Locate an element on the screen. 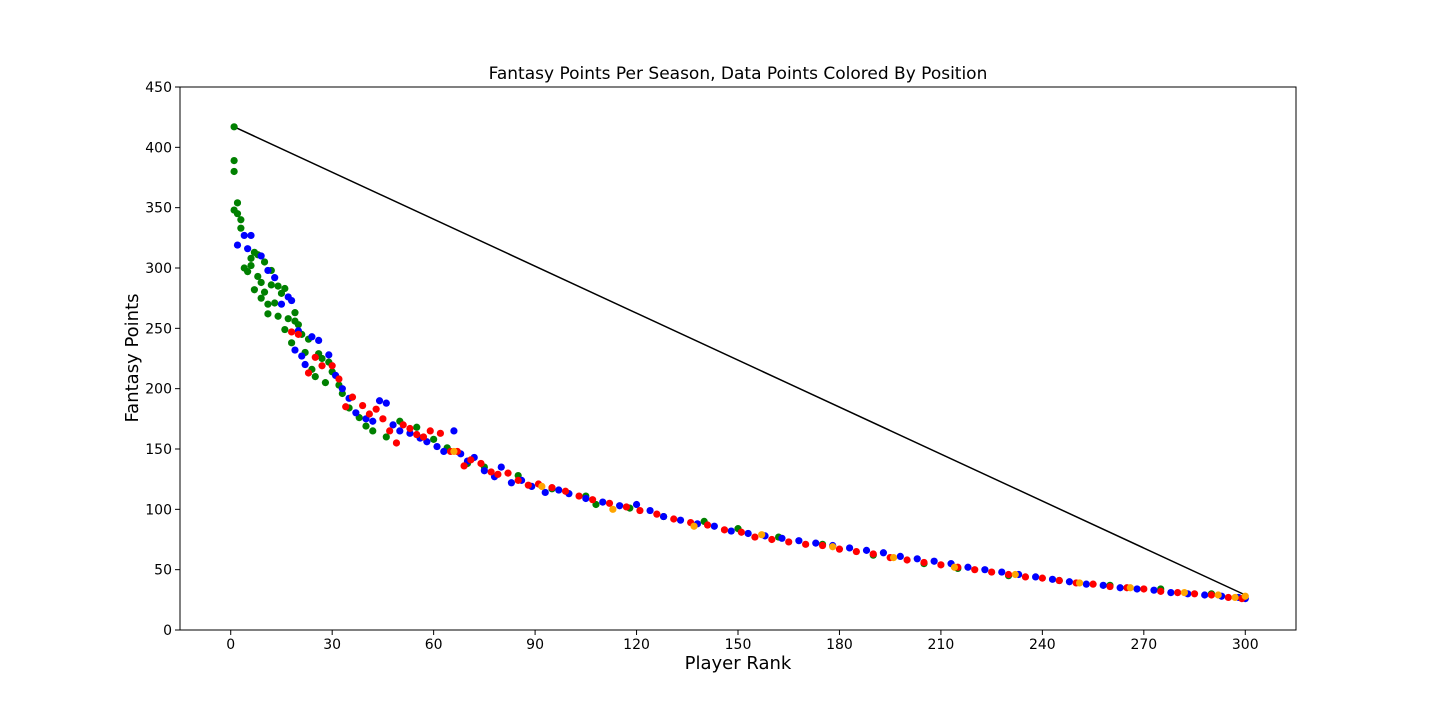 This screenshot has width=1440, height=724. y-tick-label: 150 is located at coordinates (158, 450).